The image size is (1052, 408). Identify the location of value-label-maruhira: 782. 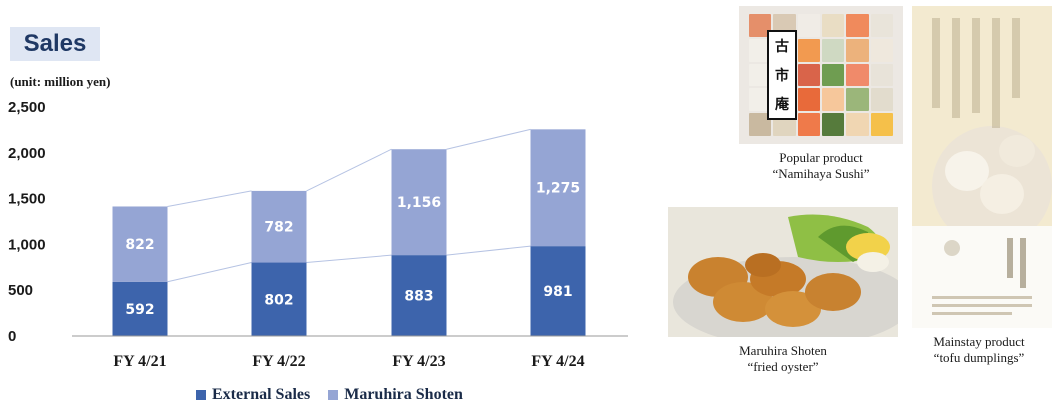
(278, 228).